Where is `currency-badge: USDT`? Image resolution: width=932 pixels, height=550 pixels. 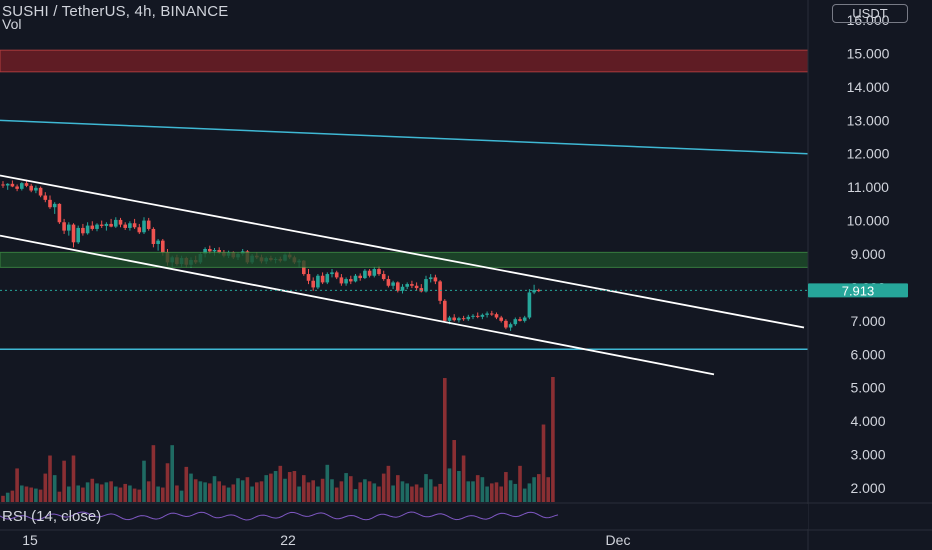
currency-badge: USDT is located at coordinates (870, 13).